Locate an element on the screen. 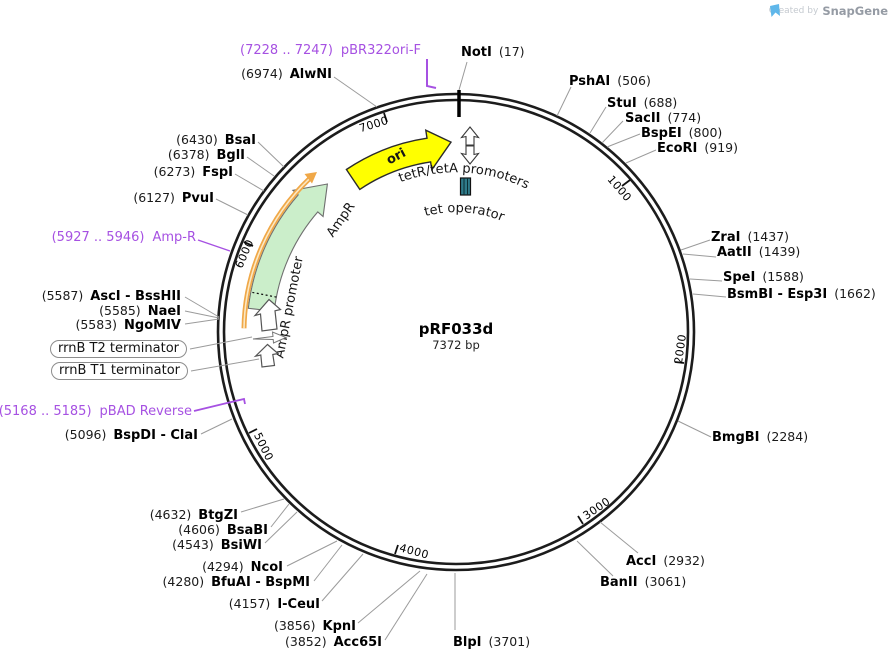  enzyme-label-acci: AccI (2932) is located at coordinates (665, 561).